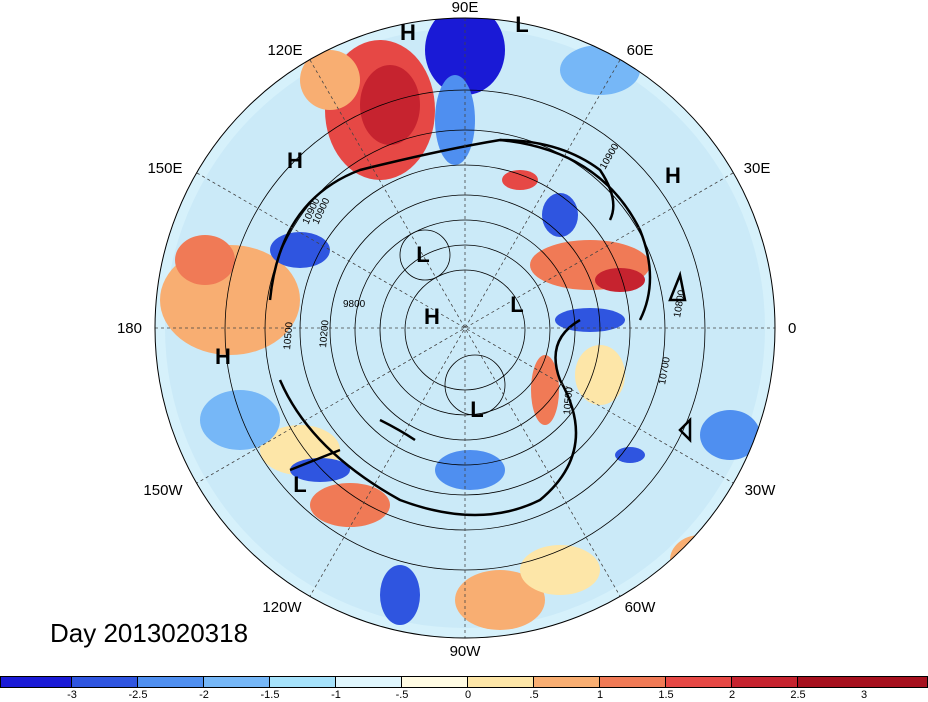 The image size is (928, 702). What do you see at coordinates (149, 633) in the screenshot?
I see `date-title: Day 2013020318` at bounding box center [149, 633].